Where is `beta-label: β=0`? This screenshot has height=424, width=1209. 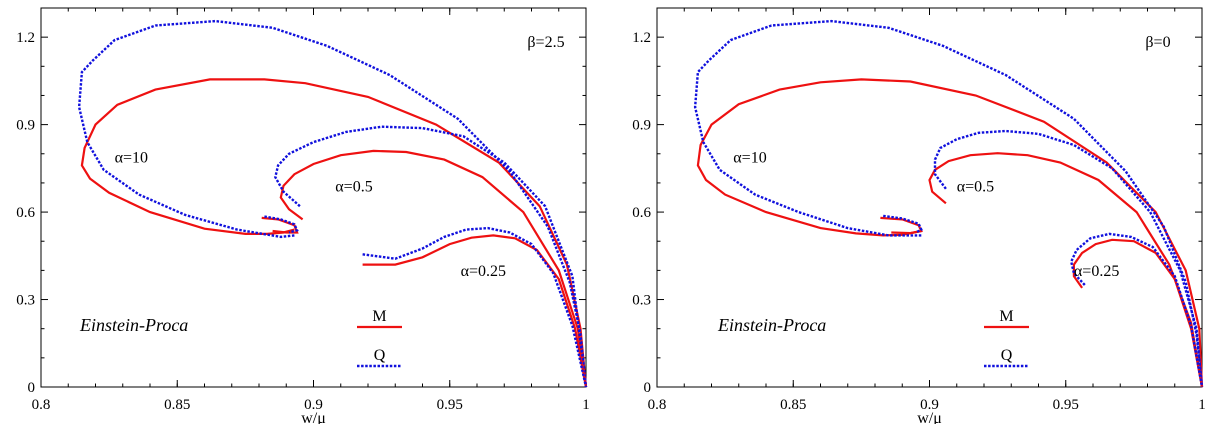
beta-label: β=0 is located at coordinates (1157, 42).